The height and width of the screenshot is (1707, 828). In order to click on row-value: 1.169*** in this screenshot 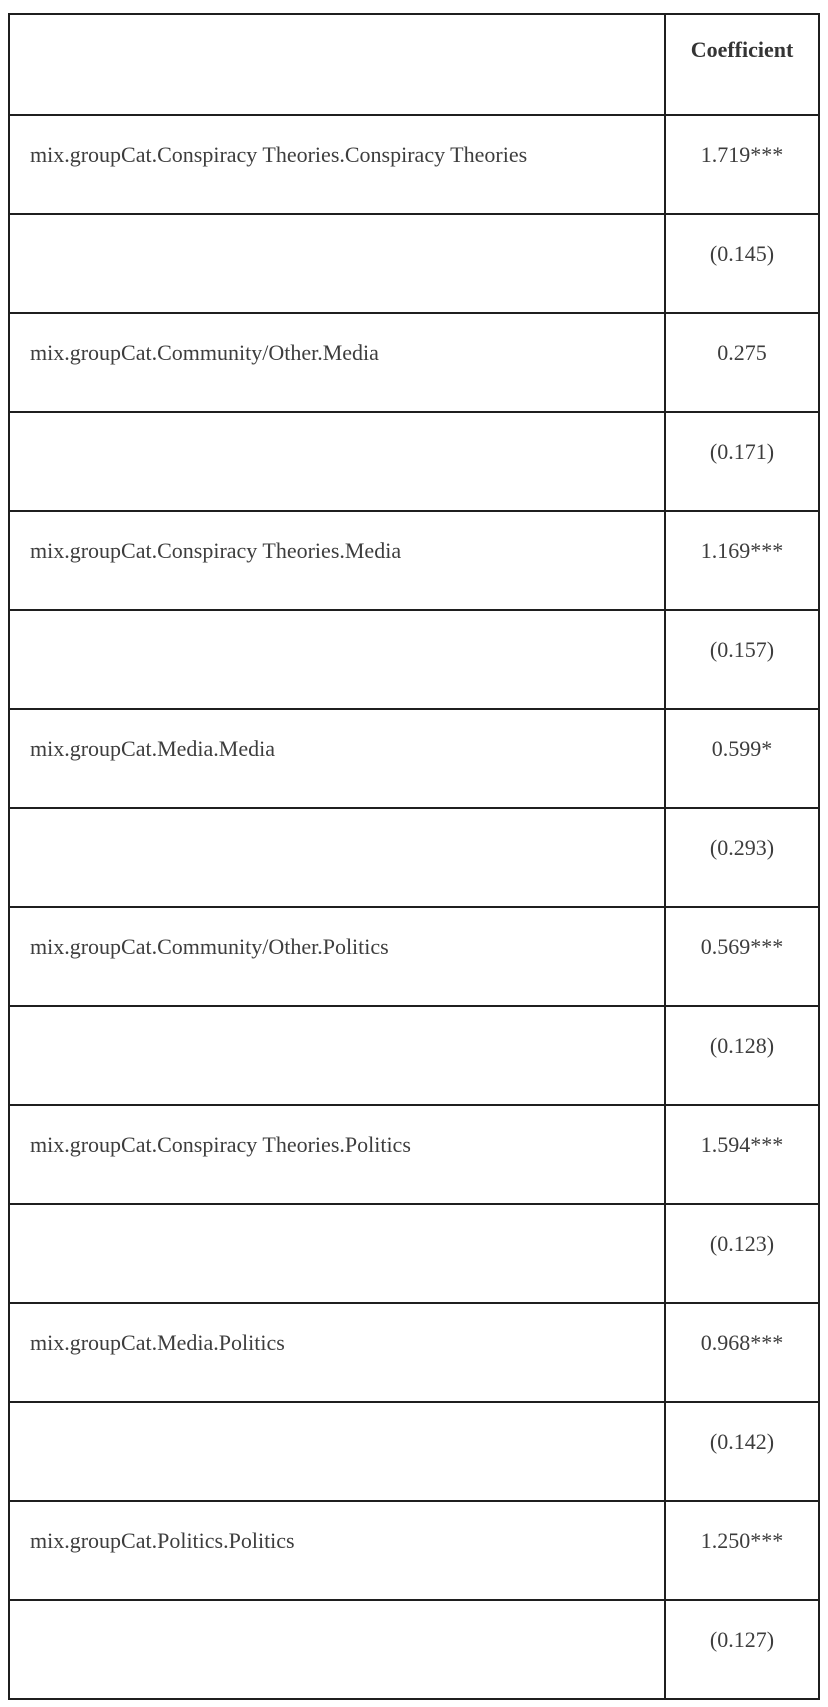, I will do `click(742, 560)`.